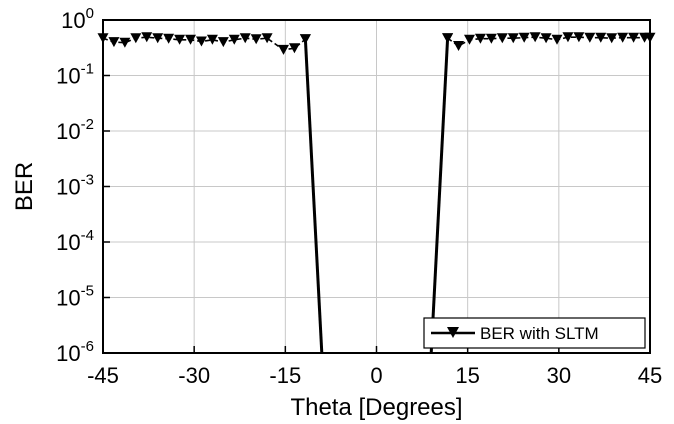 The width and height of the screenshot is (674, 424). What do you see at coordinates (650, 375) in the screenshot?
I see `x-tick-label: 45` at bounding box center [650, 375].